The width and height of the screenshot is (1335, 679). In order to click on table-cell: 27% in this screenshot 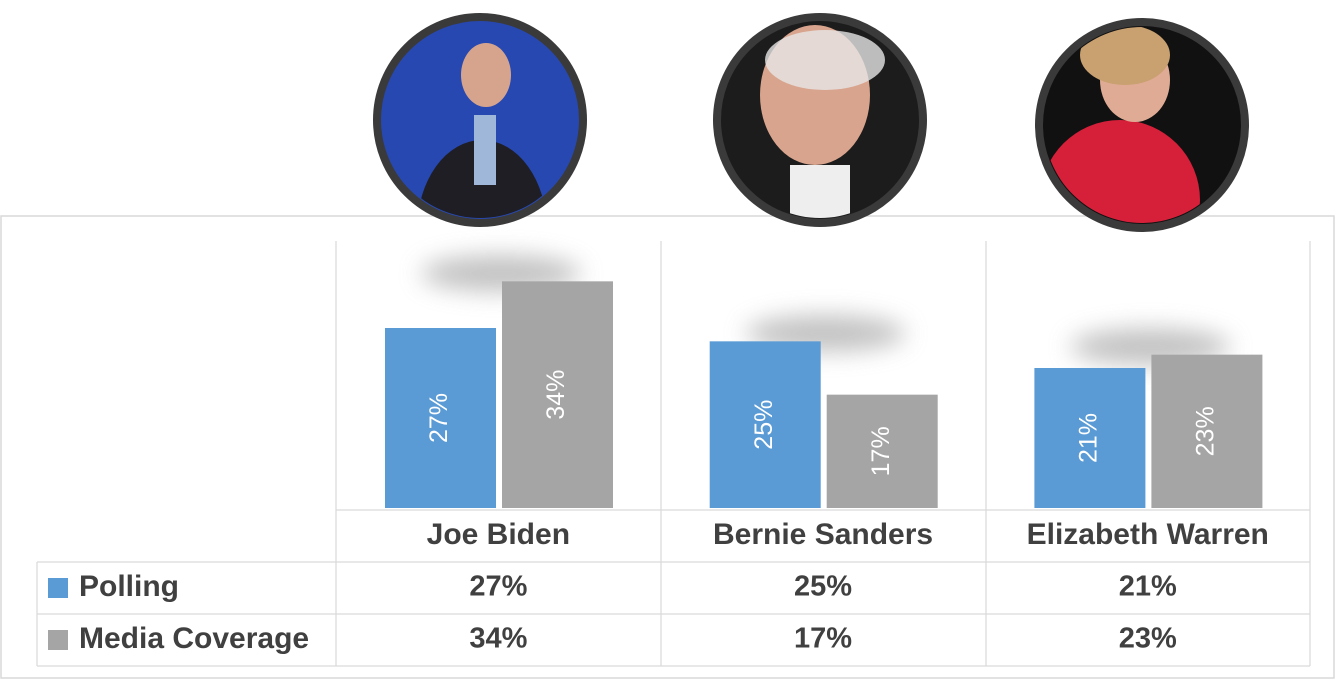, I will do `click(498, 587)`.